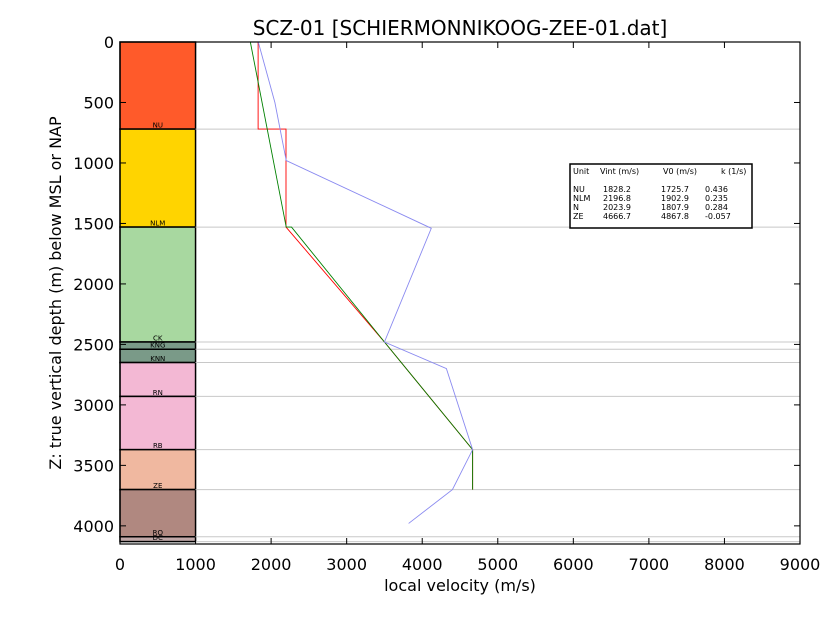 This screenshot has width=840, height=630. I want to click on x-tick-label: 0, so click(120, 564).